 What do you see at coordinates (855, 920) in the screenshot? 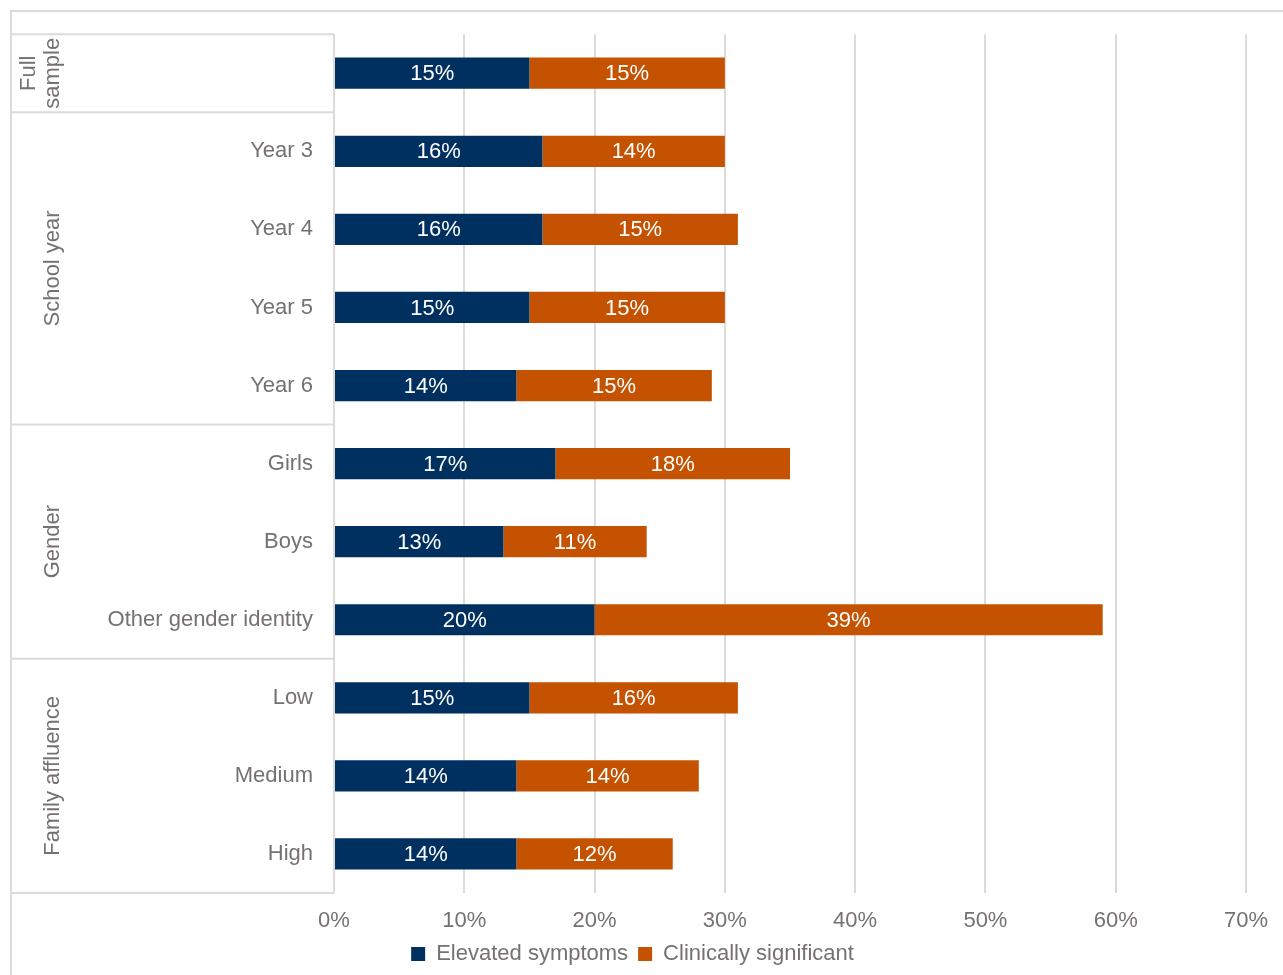
I see `x-tick-label: 40%` at bounding box center [855, 920].